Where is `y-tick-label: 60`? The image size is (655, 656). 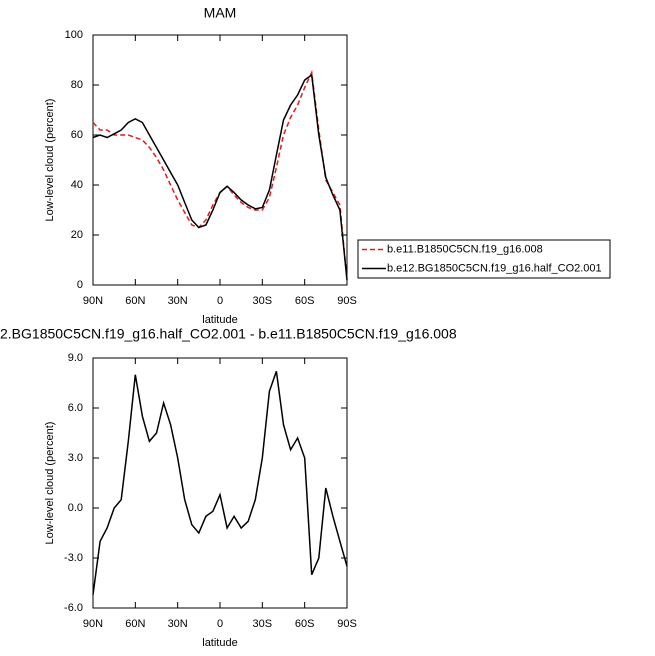
y-tick-label: 60 is located at coordinates (77, 135).